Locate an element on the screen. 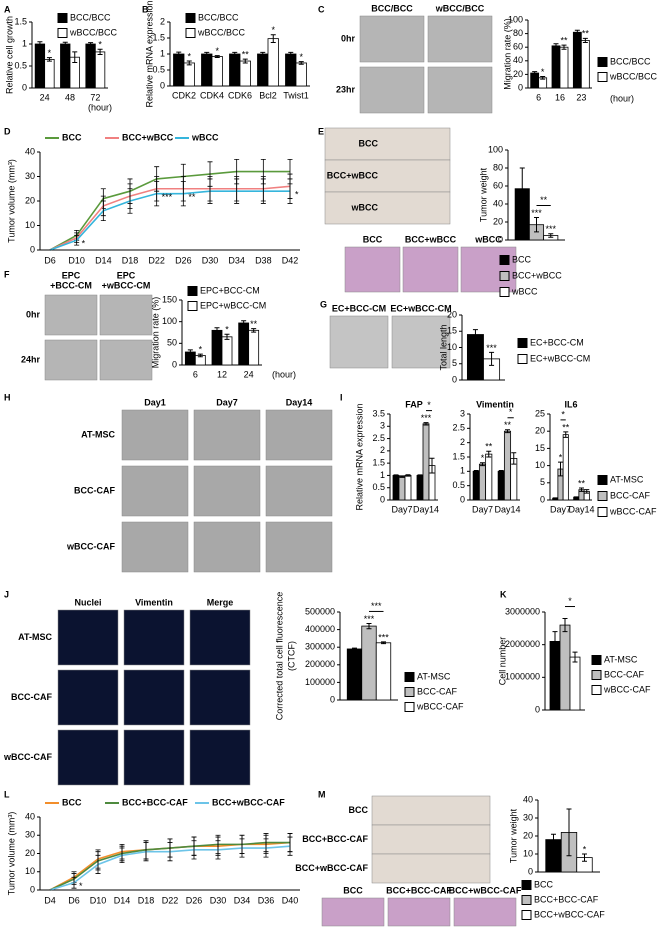  significance: *** is located at coordinates (369, 619).